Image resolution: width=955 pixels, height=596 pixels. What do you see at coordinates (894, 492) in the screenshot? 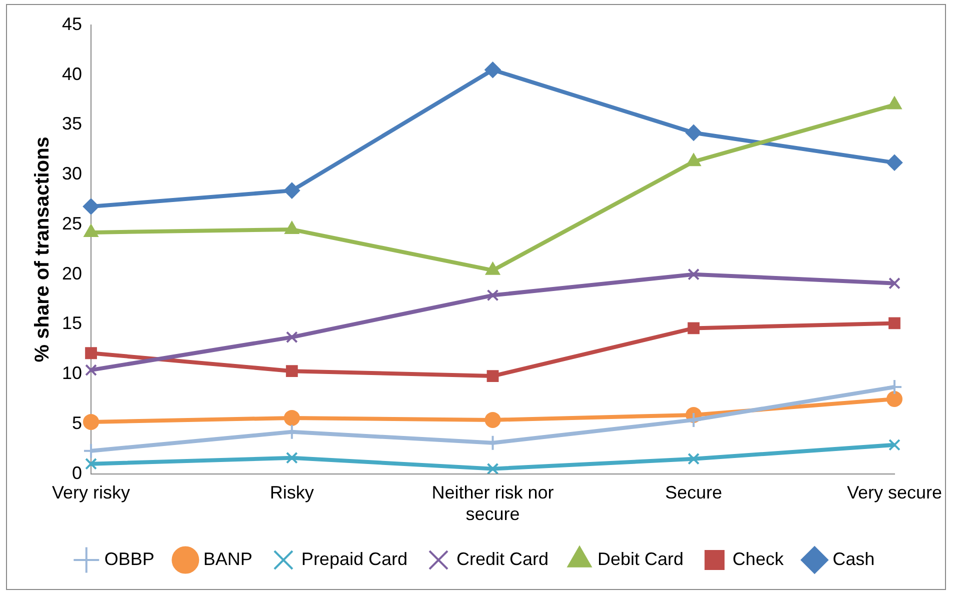
I see `x-tick-label: Very secure` at bounding box center [894, 492].